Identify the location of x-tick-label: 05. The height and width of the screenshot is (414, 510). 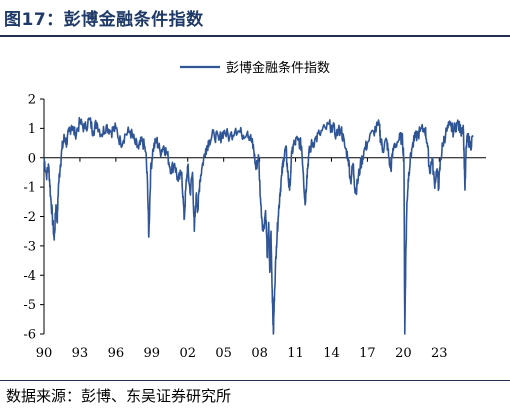
(223, 353).